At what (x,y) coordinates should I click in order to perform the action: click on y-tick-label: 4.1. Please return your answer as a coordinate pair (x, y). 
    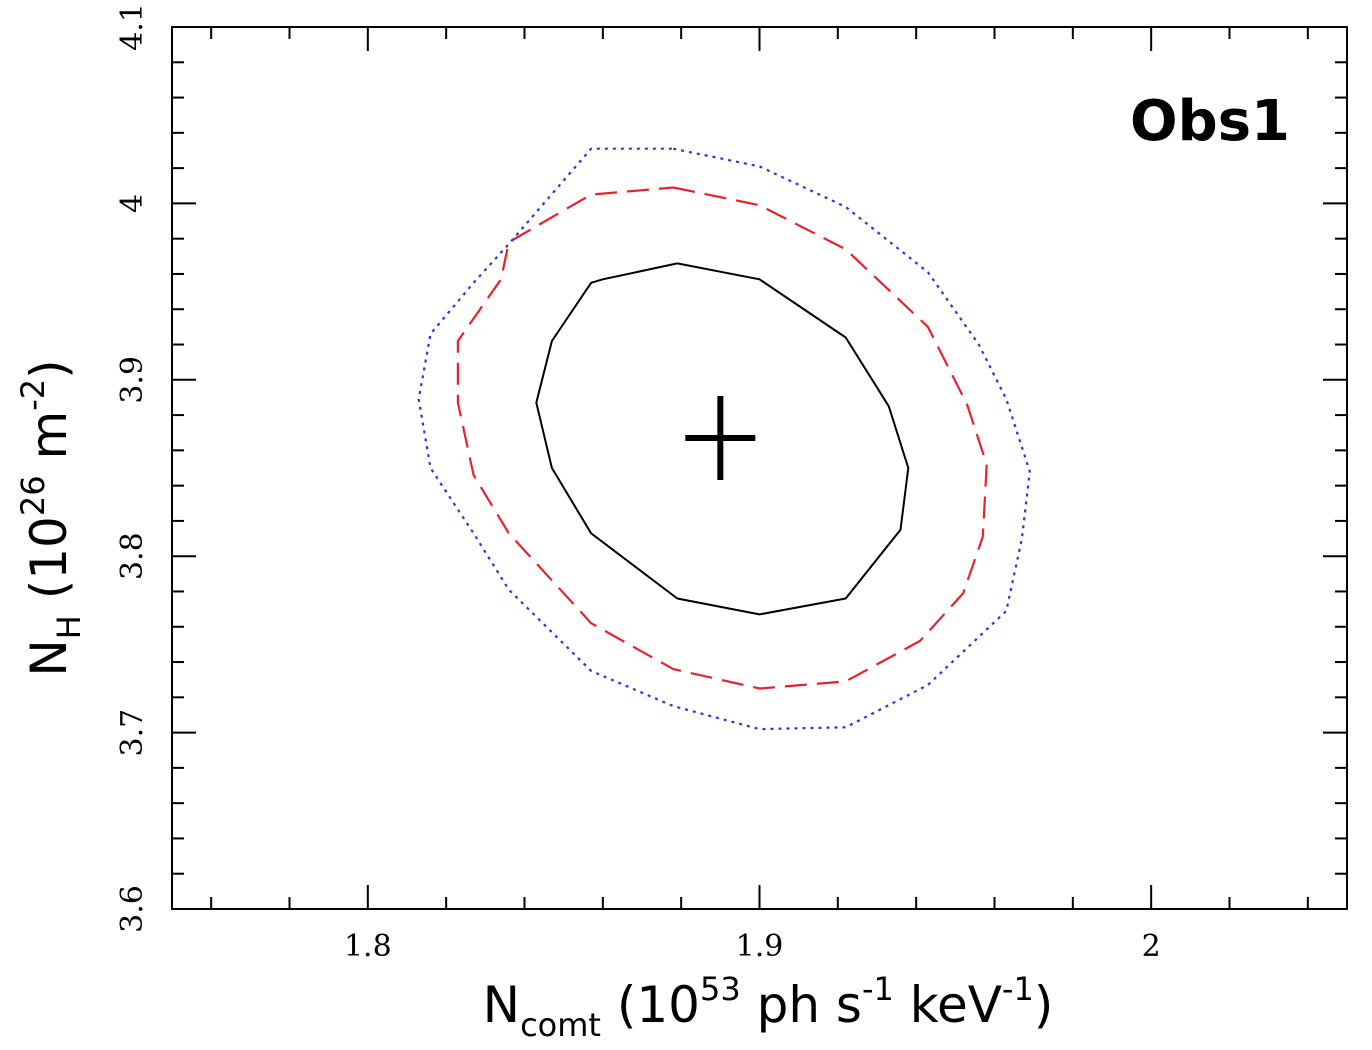
    Looking at the image, I should click on (132, 27).